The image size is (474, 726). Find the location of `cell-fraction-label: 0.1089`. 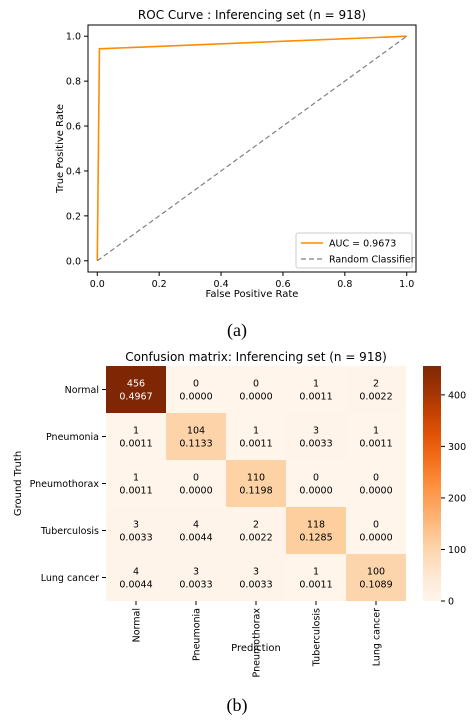

cell-fraction-label: 0.1089 is located at coordinates (375, 585).